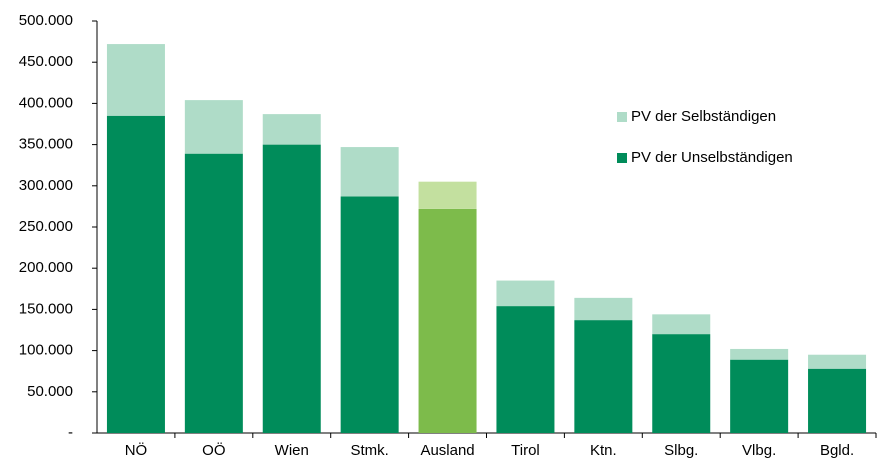  What do you see at coordinates (46, 185) in the screenshot?
I see `y-tick-label: 300.000` at bounding box center [46, 185].